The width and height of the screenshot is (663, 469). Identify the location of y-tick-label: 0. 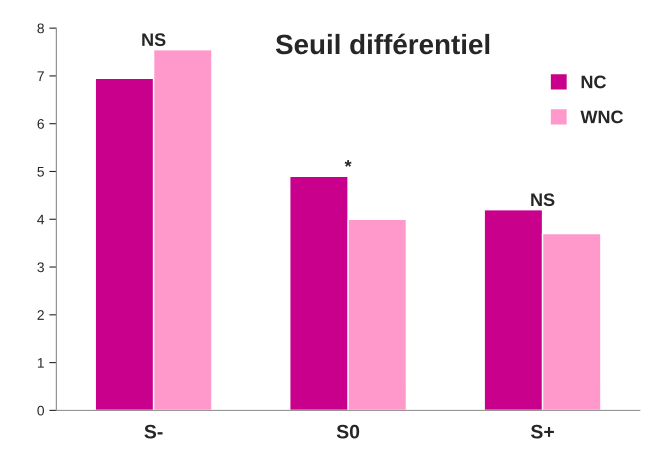
(40, 411).